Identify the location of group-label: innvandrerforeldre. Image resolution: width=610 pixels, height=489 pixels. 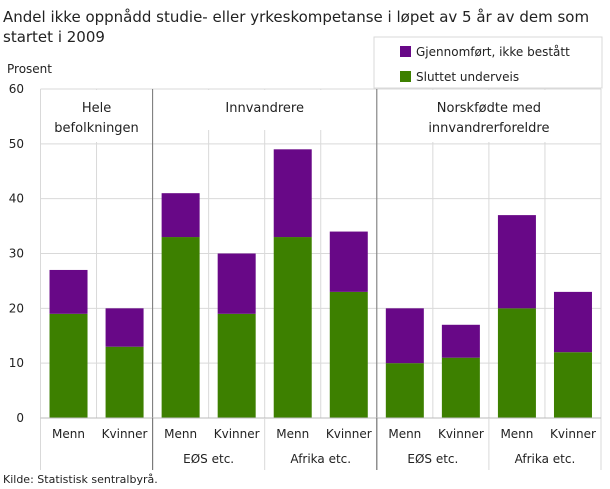
(488, 128).